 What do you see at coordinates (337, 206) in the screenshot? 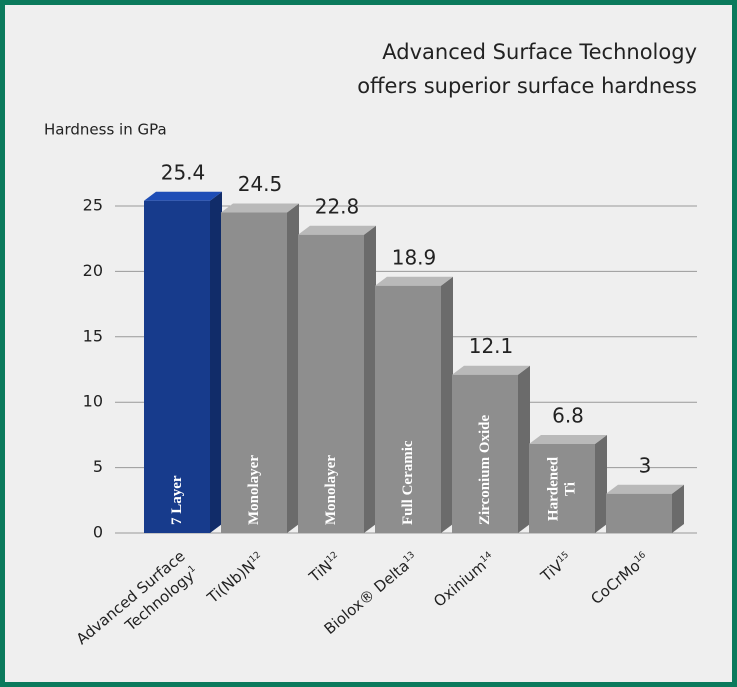
I see `value-label: 22.8` at bounding box center [337, 206].